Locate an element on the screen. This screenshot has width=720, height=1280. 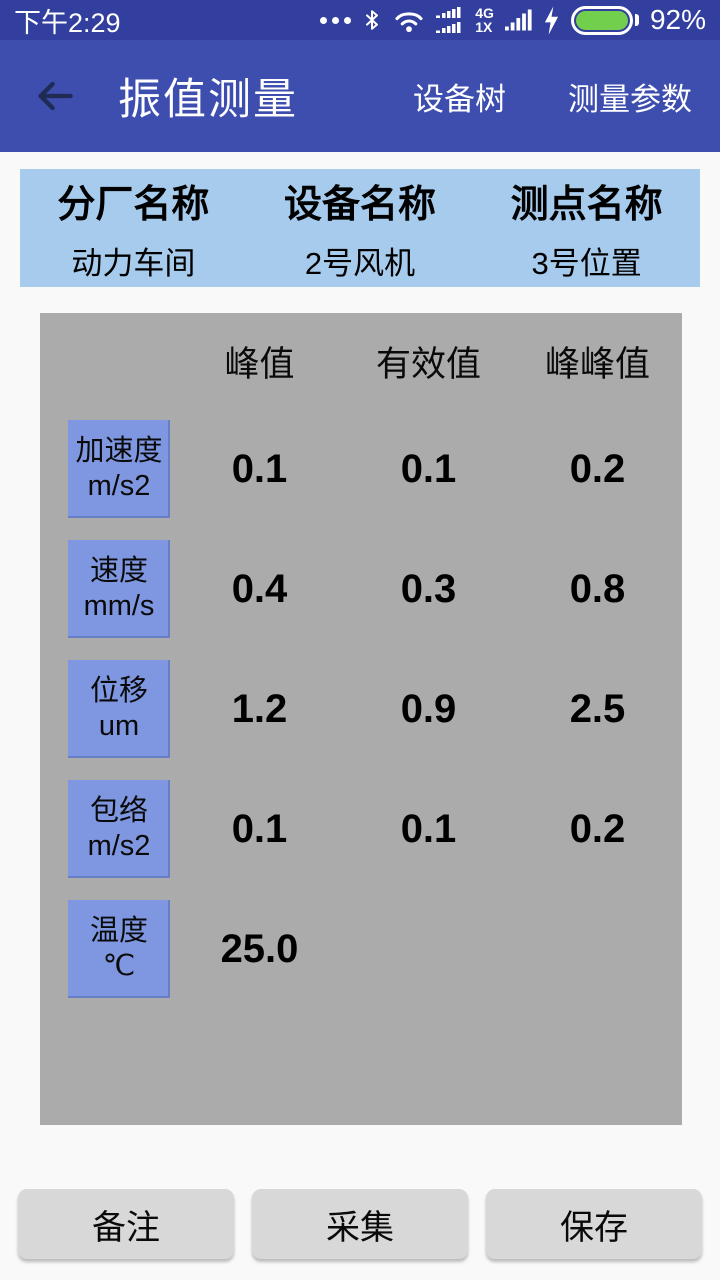
table-row-label-cell: 位移 um is located at coordinates (107, 709).